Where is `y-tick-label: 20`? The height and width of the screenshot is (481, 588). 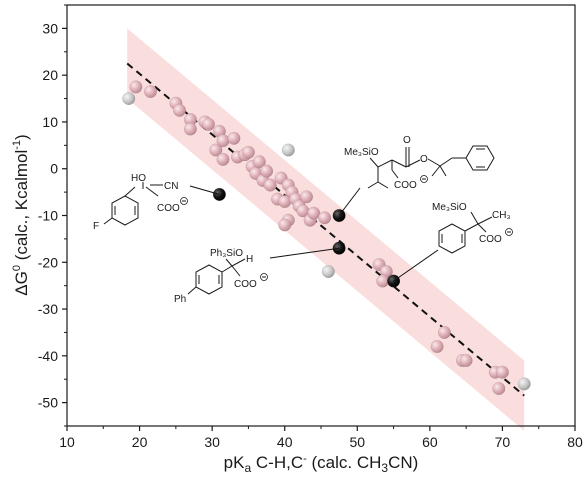 y-tick-label: 20 is located at coordinates (50, 75).